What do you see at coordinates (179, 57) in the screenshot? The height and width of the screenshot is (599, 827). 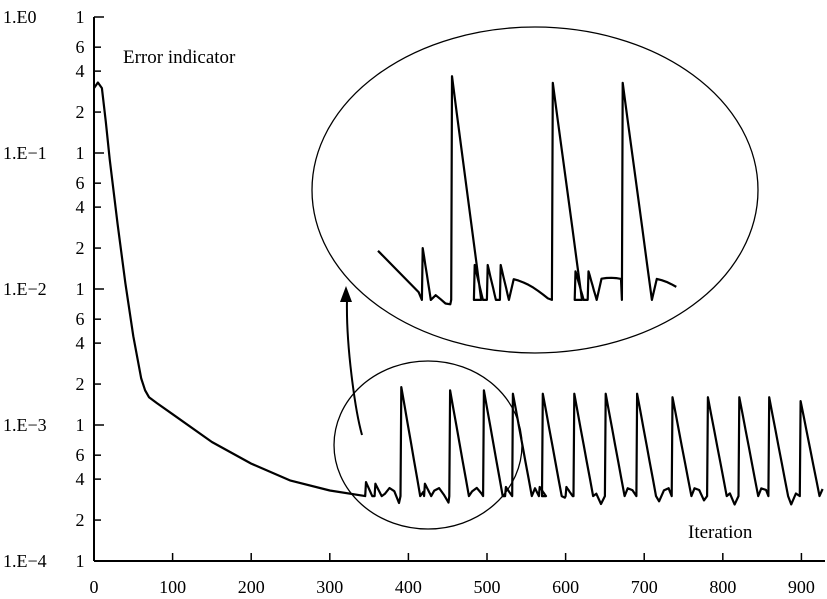 I see `y-axis-label: Error indicator` at bounding box center [179, 57].